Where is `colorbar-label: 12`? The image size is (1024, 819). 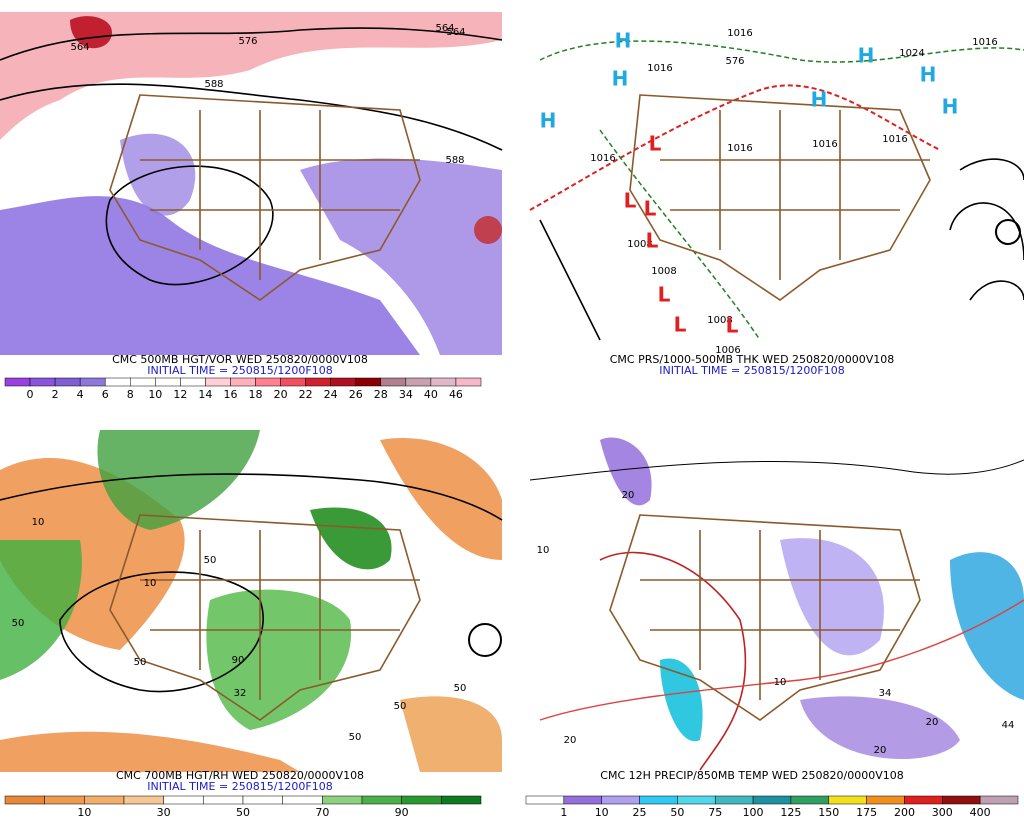 colorbar-label: 12 is located at coordinates (180, 394).